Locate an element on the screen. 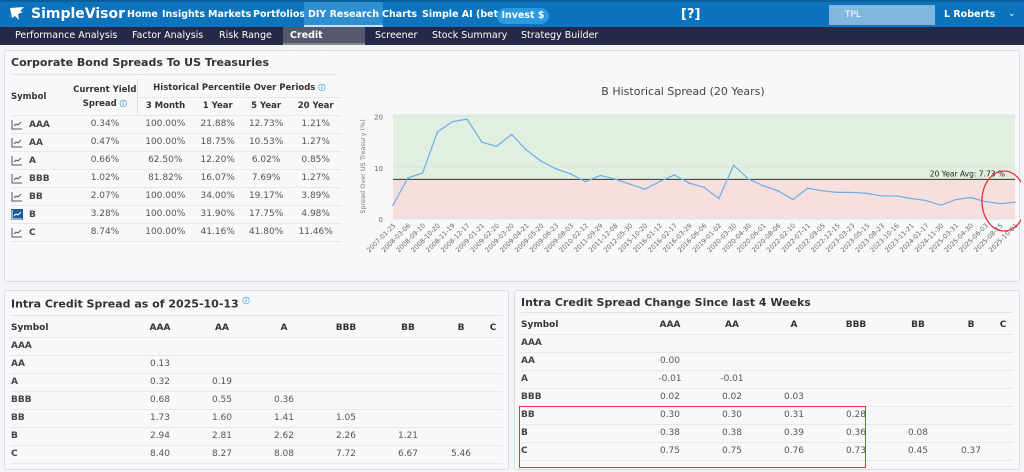 The image size is (1024, 472). tab-stock-summary: Stock Summary is located at coordinates (470, 35).